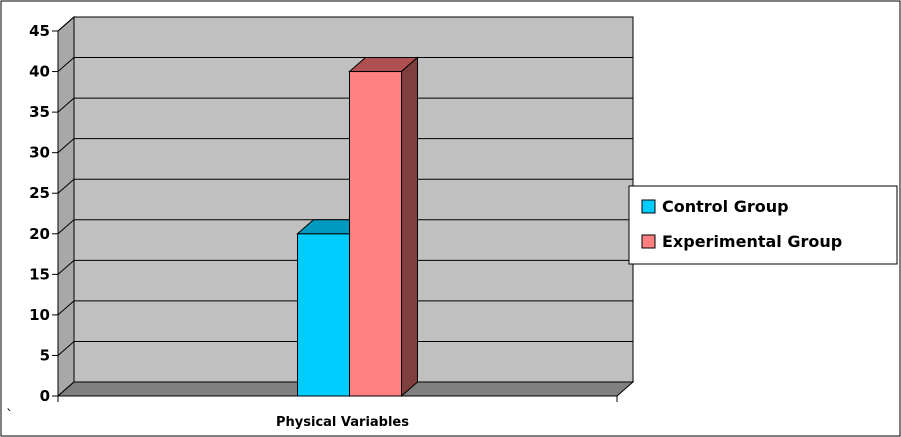 The height and width of the screenshot is (437, 901). Describe the element at coordinates (39, 234) in the screenshot. I see `y-tick-label: 20` at that location.